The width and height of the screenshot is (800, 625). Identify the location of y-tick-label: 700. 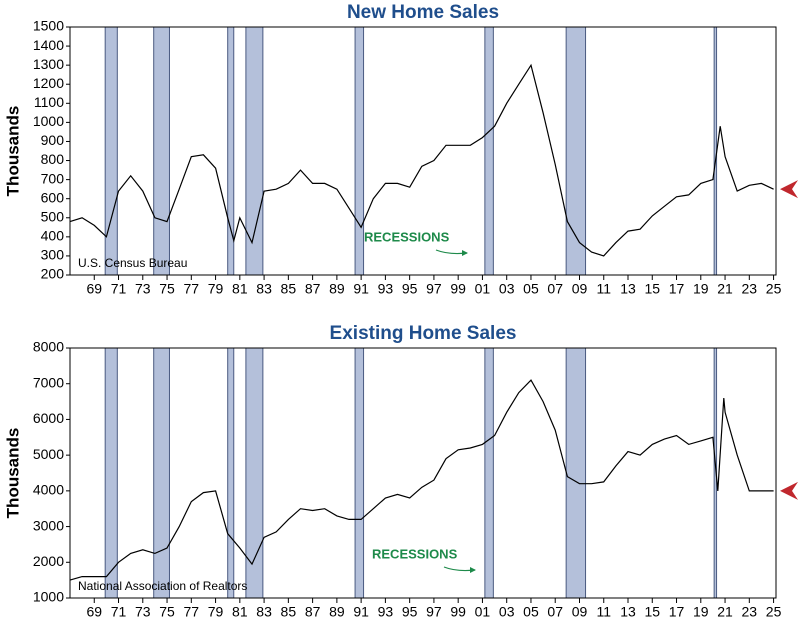
(53, 178).